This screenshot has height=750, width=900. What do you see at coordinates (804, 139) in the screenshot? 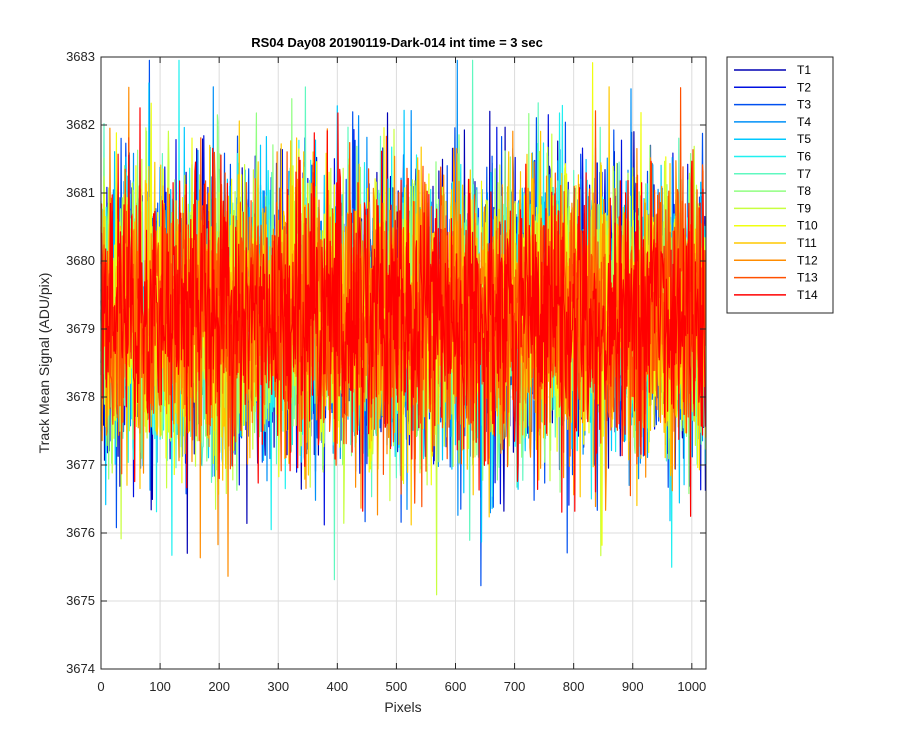
I see `legend-label-t5: T5` at bounding box center [804, 139].